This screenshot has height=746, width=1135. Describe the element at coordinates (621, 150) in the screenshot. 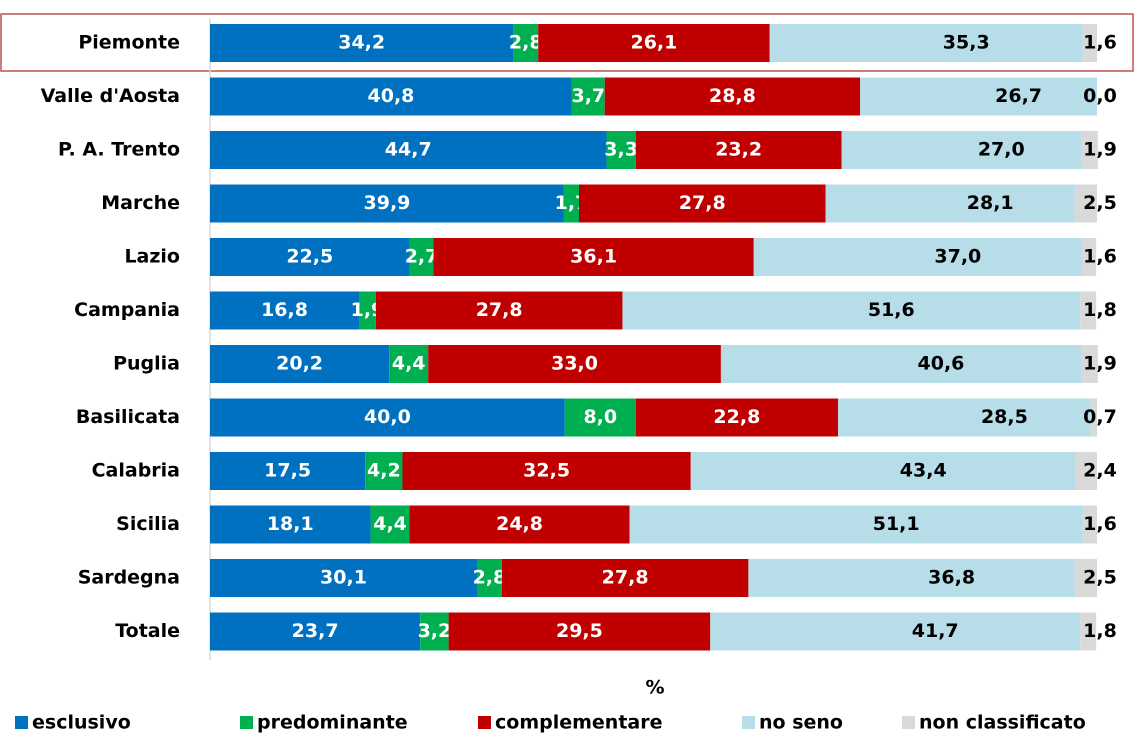

I see `value-label: 3,3` at that location.